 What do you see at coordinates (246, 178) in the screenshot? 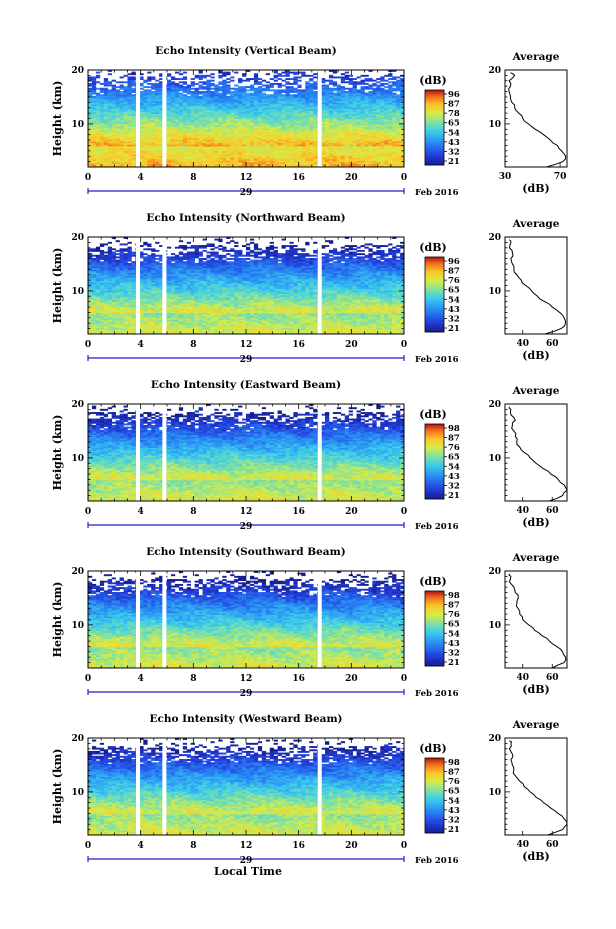
I see `x-tick-label: 12` at bounding box center [246, 178].